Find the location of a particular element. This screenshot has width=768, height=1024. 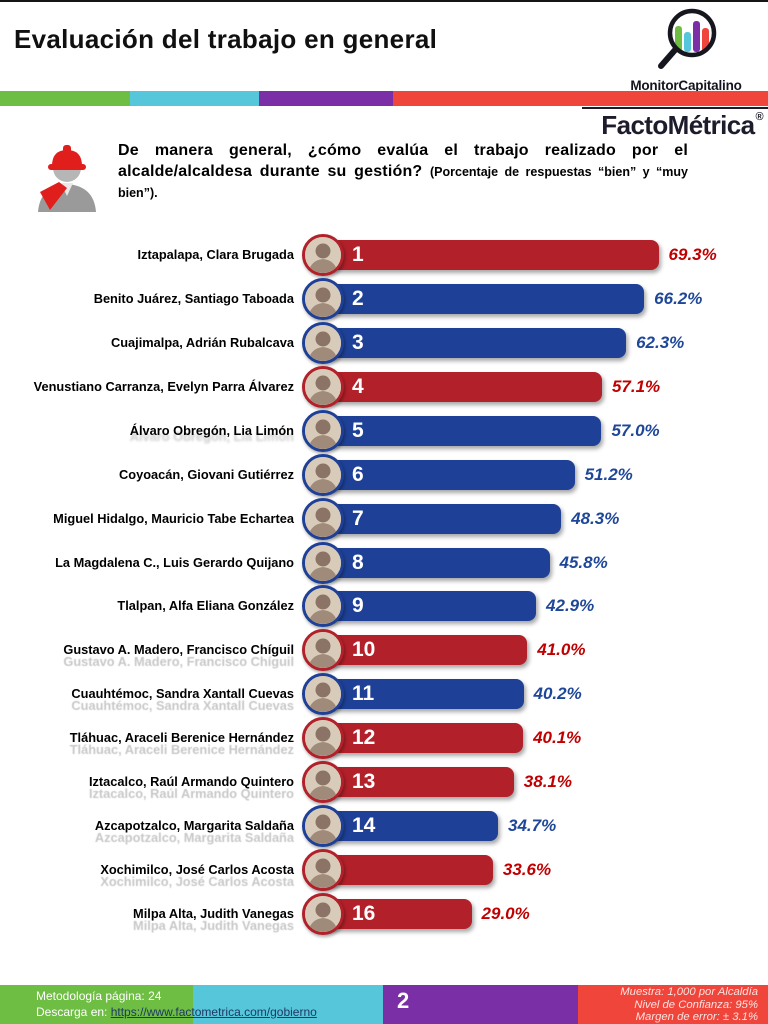

rank-number: 14 is located at coordinates (364, 826).